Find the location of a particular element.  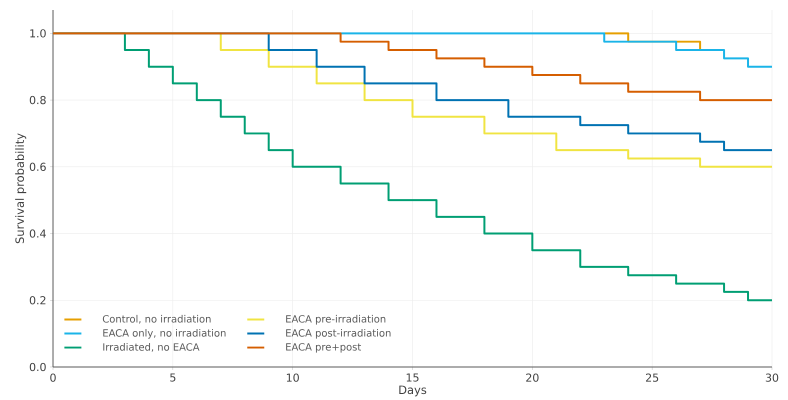

y-tick-label: 0.4 is located at coordinates (38, 234).